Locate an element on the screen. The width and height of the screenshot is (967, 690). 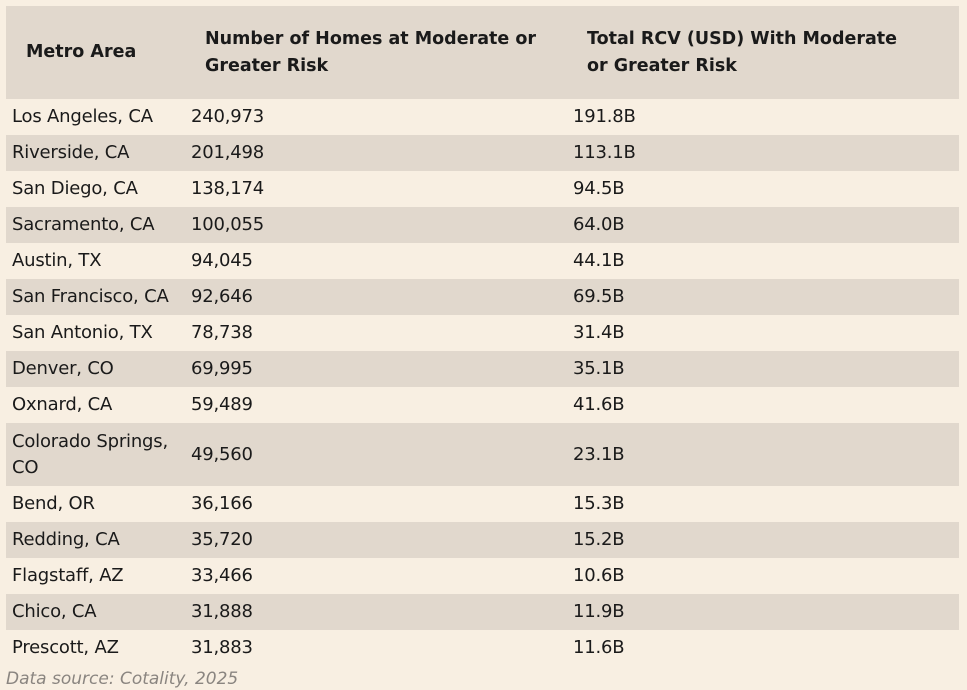
metro-area-cell: Prescott, AZ is located at coordinates (65, 647).